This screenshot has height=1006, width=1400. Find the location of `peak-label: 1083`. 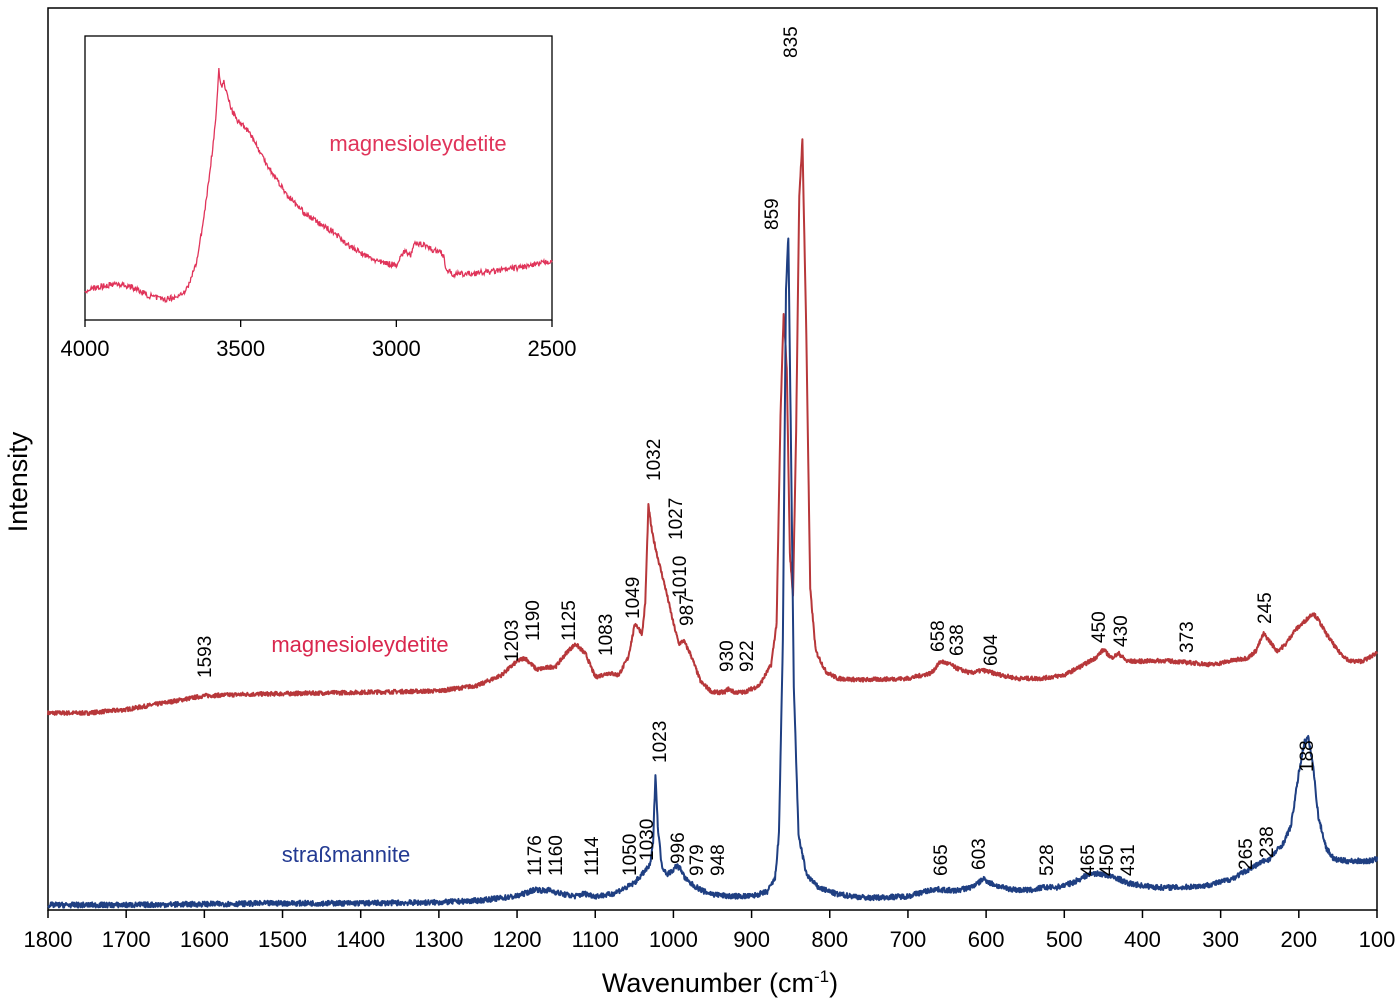

peak-label: 1083 is located at coordinates (606, 635).